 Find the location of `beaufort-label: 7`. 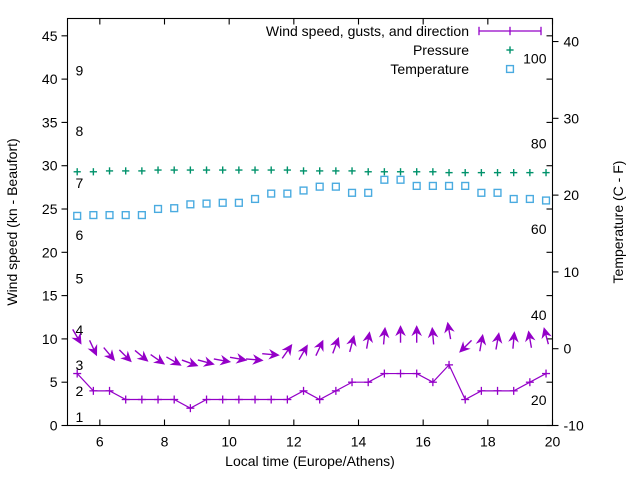

beaufort-label: 7 is located at coordinates (80, 183).